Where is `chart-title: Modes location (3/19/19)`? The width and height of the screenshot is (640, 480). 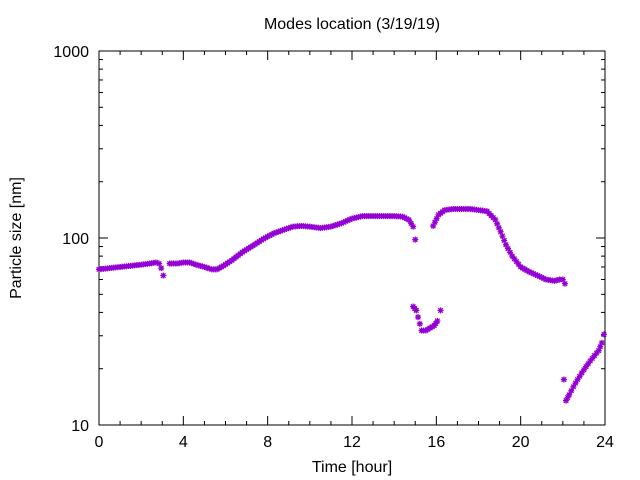
chart-title: Modes location (3/19/19) is located at coordinates (352, 24).